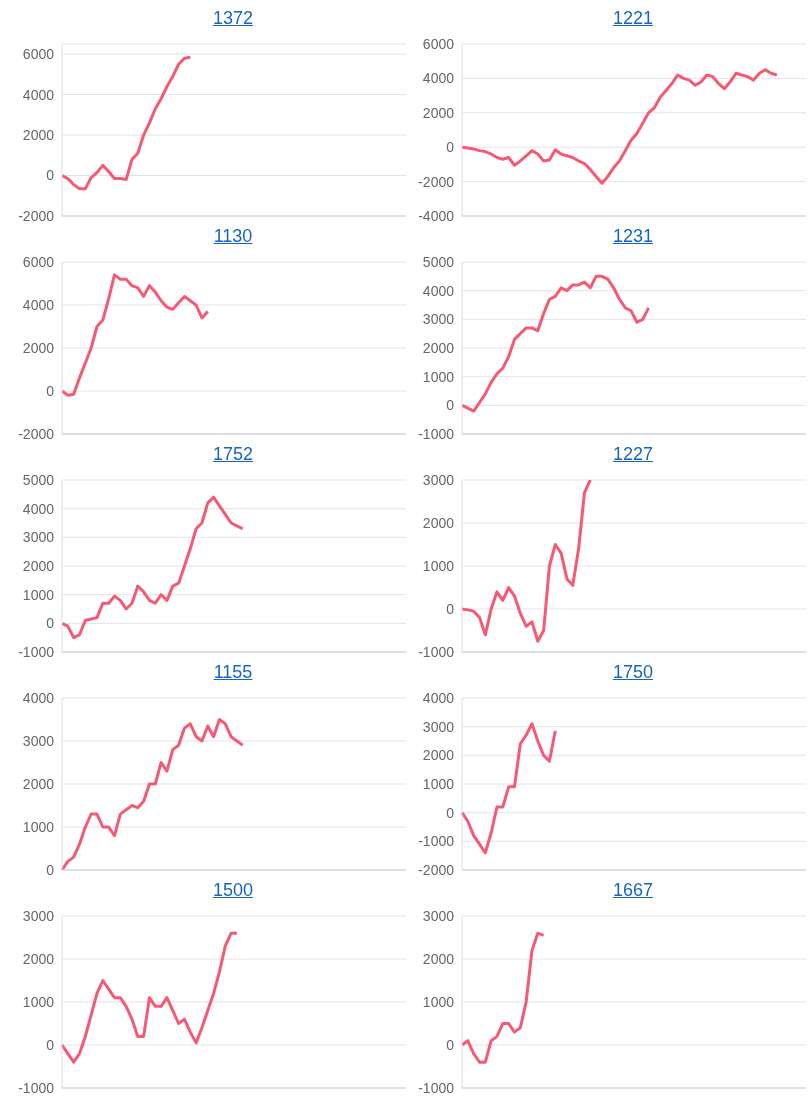  I want to click on chart-title: 1500, so click(233, 890).